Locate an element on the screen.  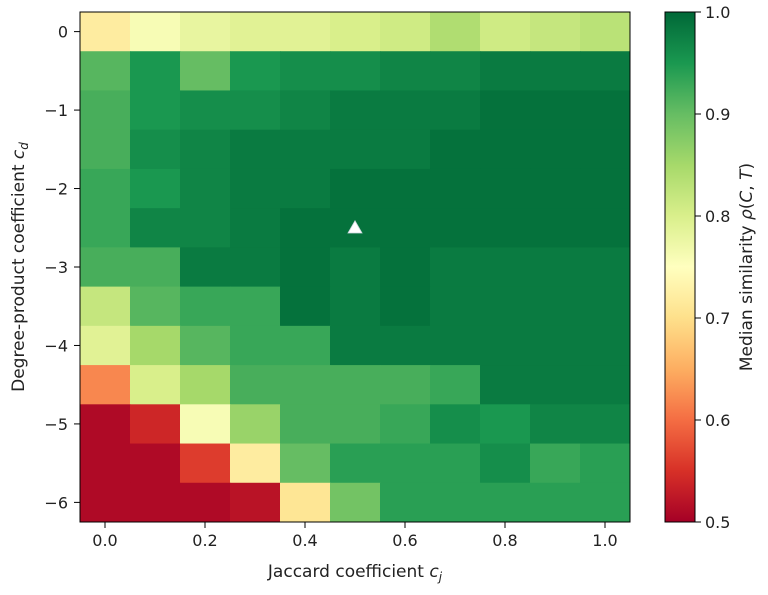
x-tick-label: 0.8 is located at coordinates (504, 540).